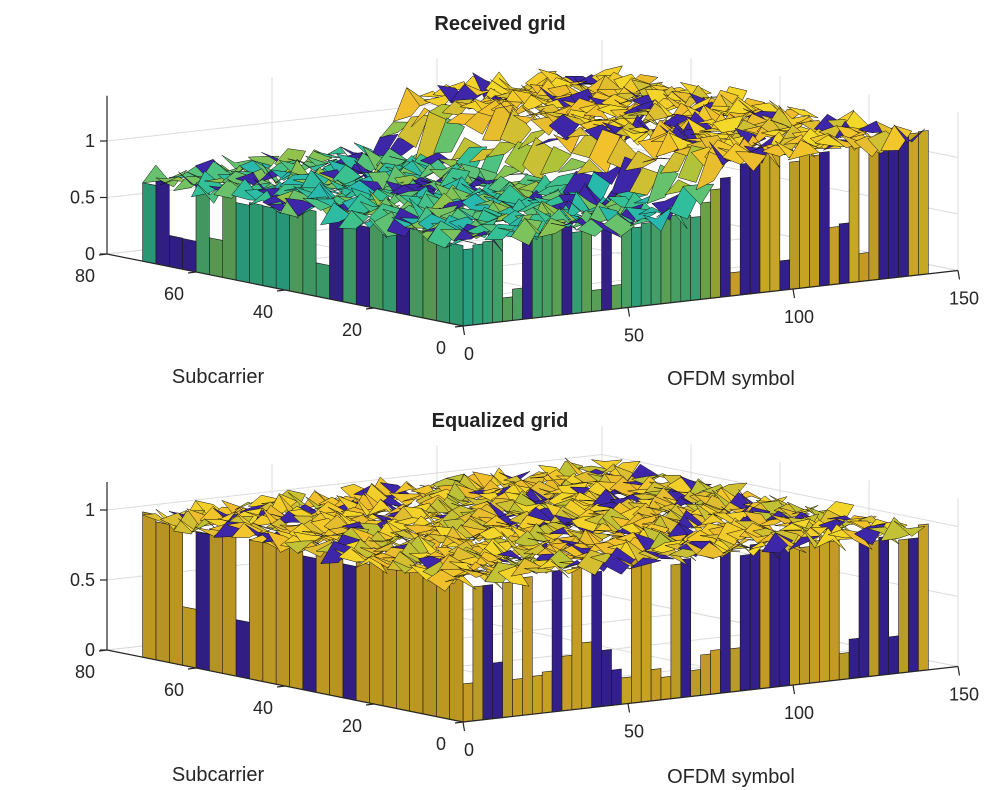 The width and height of the screenshot is (997, 790). What do you see at coordinates (82, 580) in the screenshot?
I see `z-tick-label: 0.5` at bounding box center [82, 580].